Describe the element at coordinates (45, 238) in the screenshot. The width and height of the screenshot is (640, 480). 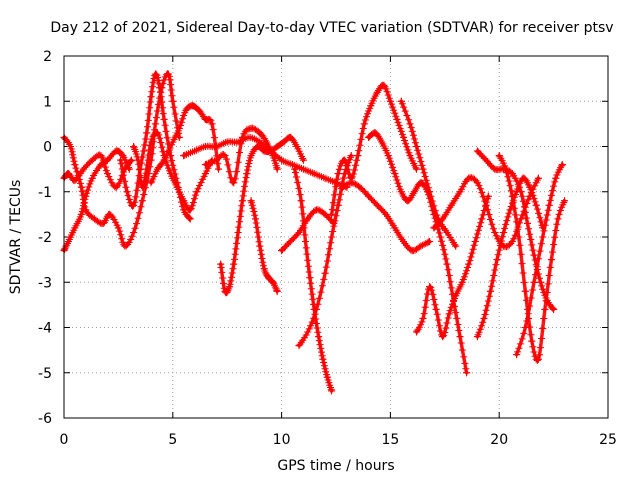
I see `y-tick-label: -2` at that location.